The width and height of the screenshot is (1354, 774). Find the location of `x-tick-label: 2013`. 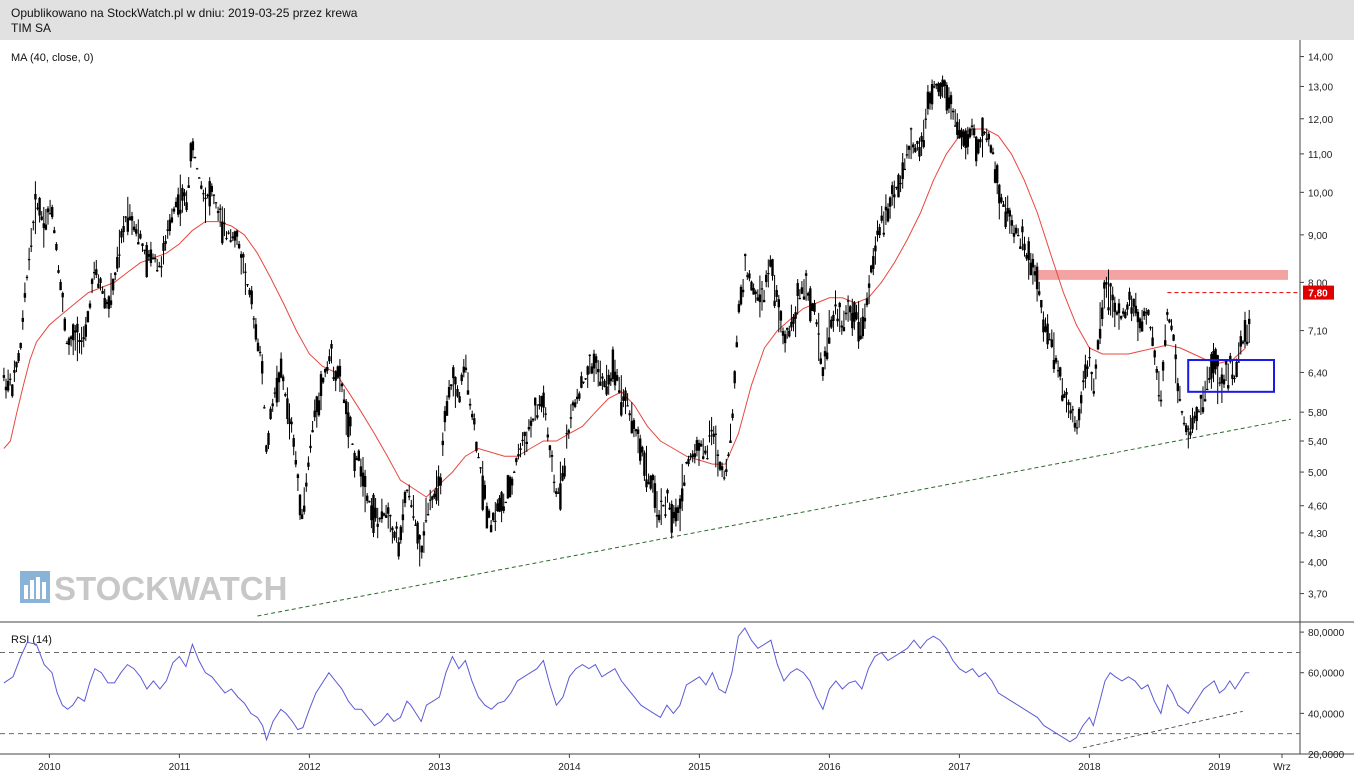

x-tick-label: 2013 is located at coordinates (439, 767).